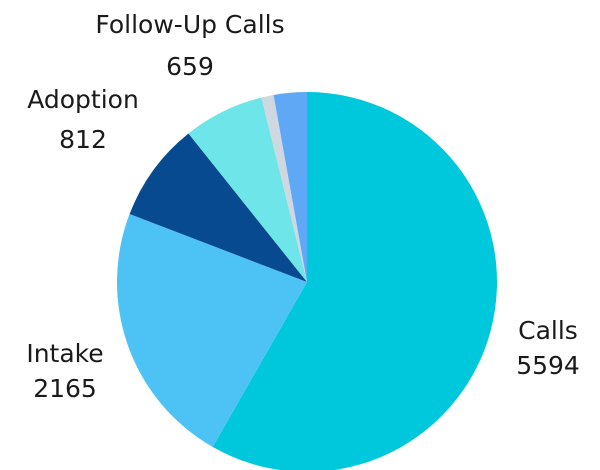 The width and height of the screenshot is (600, 470). Describe the element at coordinates (189, 24) in the screenshot. I see `slice-label: Follow-Up Calls` at that location.